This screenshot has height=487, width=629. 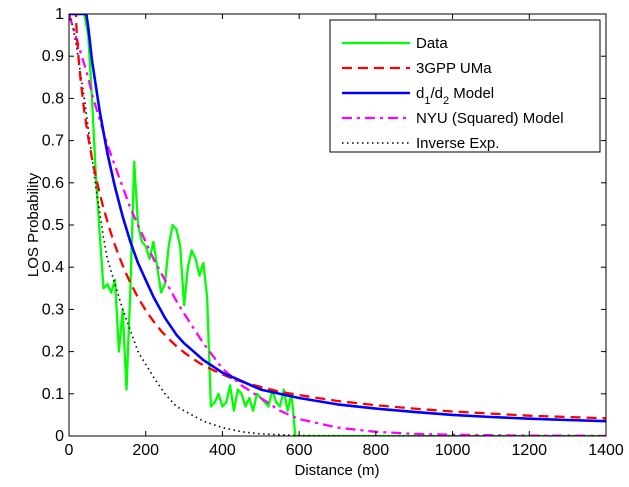 I want to click on y-tick-label: 0.2, so click(x=53, y=352).